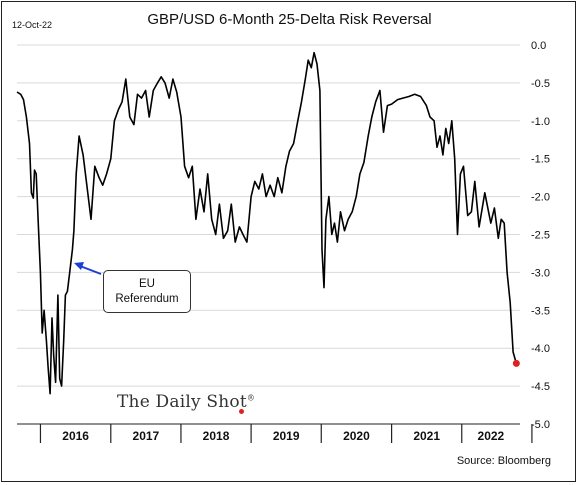 The image size is (579, 485). Describe the element at coordinates (186, 402) in the screenshot. I see `daily-shot-logo: The Daily Shot®` at that location.